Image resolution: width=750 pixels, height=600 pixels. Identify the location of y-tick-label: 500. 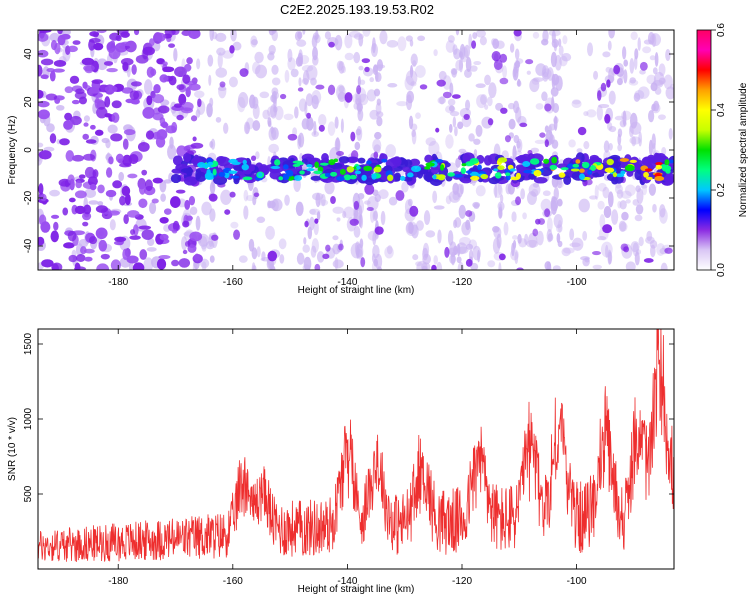
(28, 493).